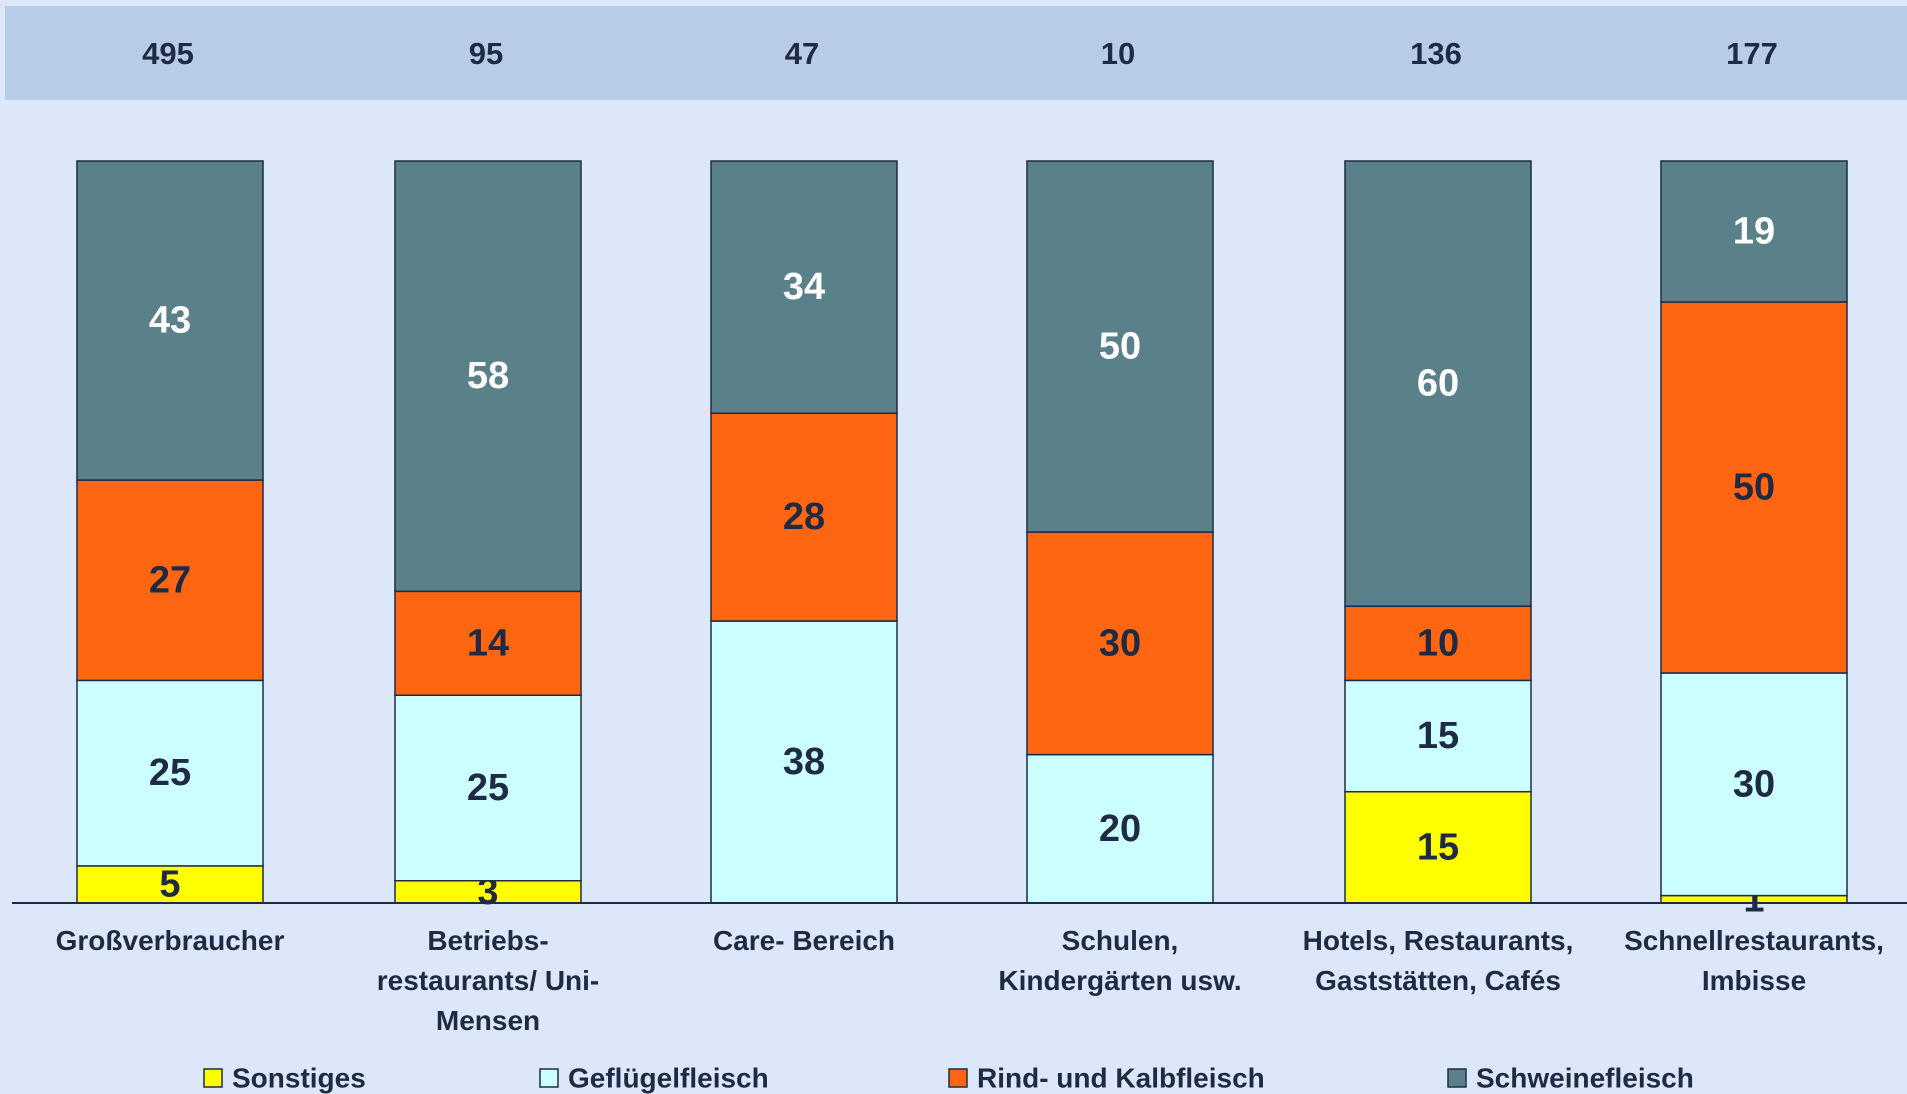 This screenshot has height=1094, width=1907. I want to click on value-label: 10, so click(1438, 643).